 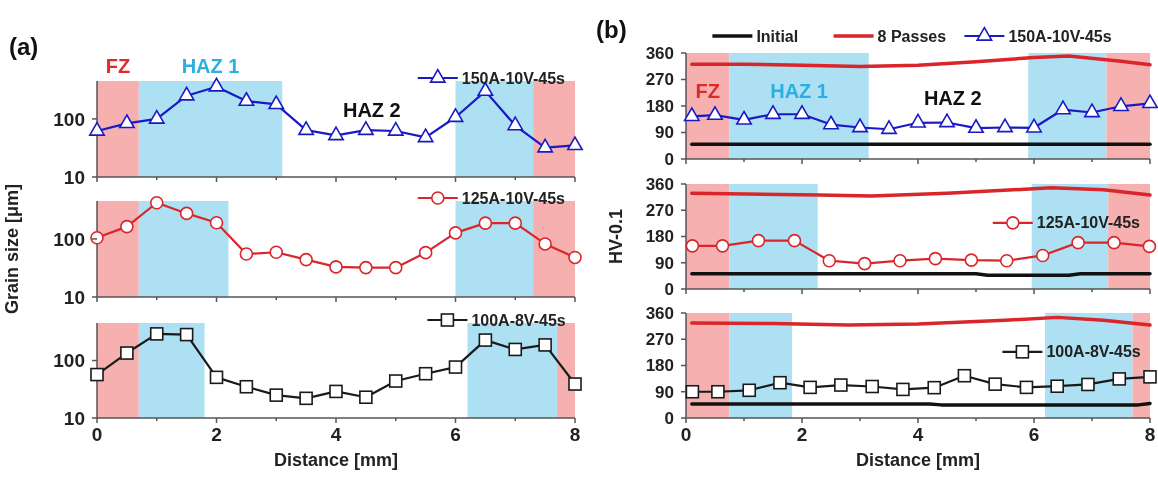 I want to click on text: (a), so click(x=24, y=46).